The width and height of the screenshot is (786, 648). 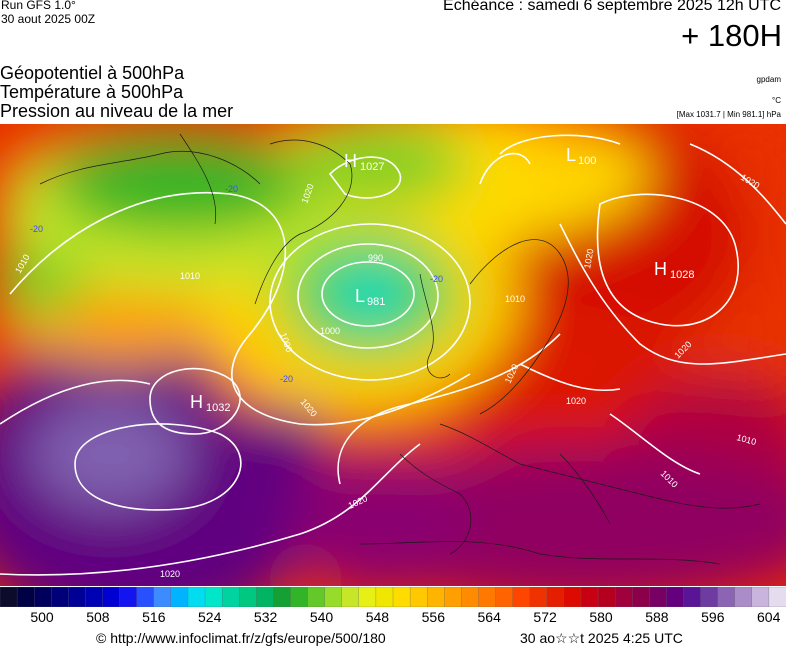 What do you see at coordinates (768, 79) in the screenshot?
I see `unit-geopotential: gpdam` at bounding box center [768, 79].